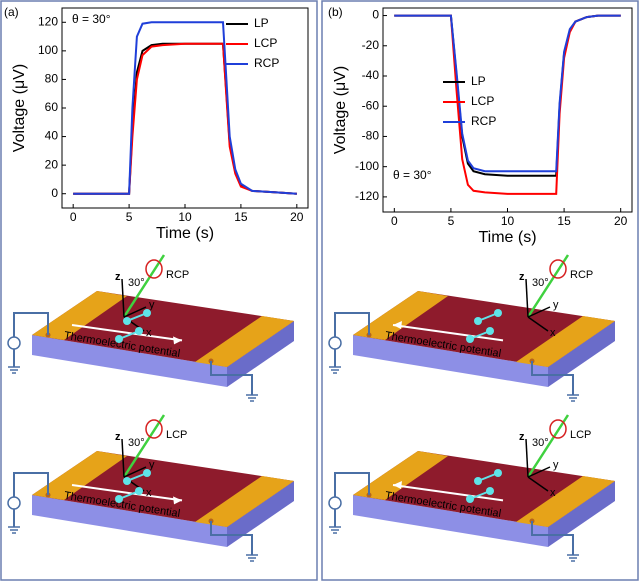  What do you see at coordinates (48, 21) in the screenshot?
I see `y-tick-label: 120` at bounding box center [48, 21].